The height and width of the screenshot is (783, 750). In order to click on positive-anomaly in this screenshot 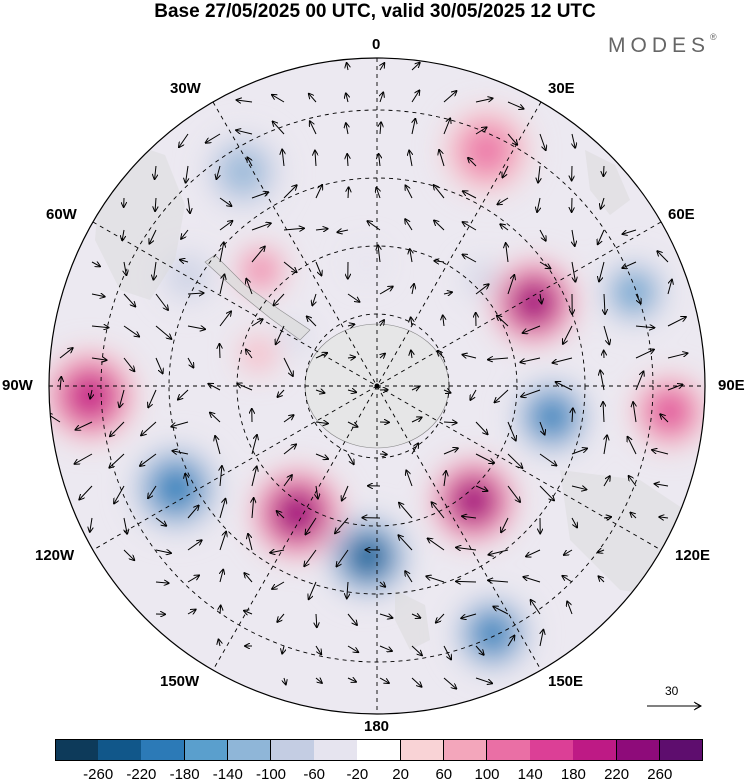, I will do `click(90, 396)`.